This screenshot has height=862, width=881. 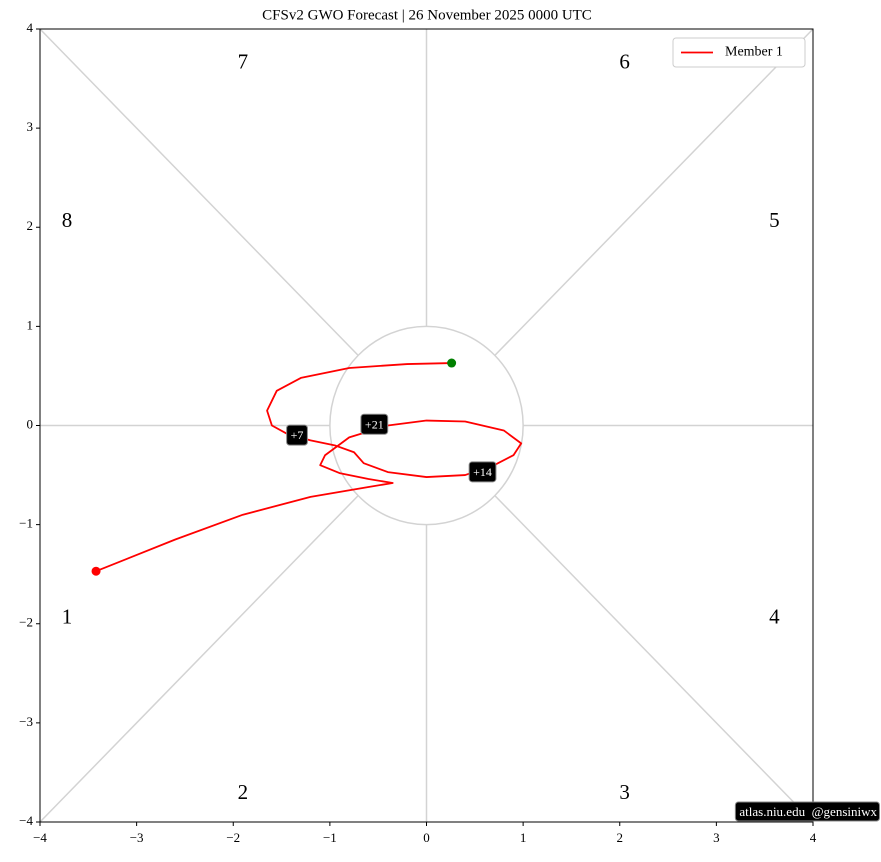 I want to click on legend-box, so click(x=739, y=52).